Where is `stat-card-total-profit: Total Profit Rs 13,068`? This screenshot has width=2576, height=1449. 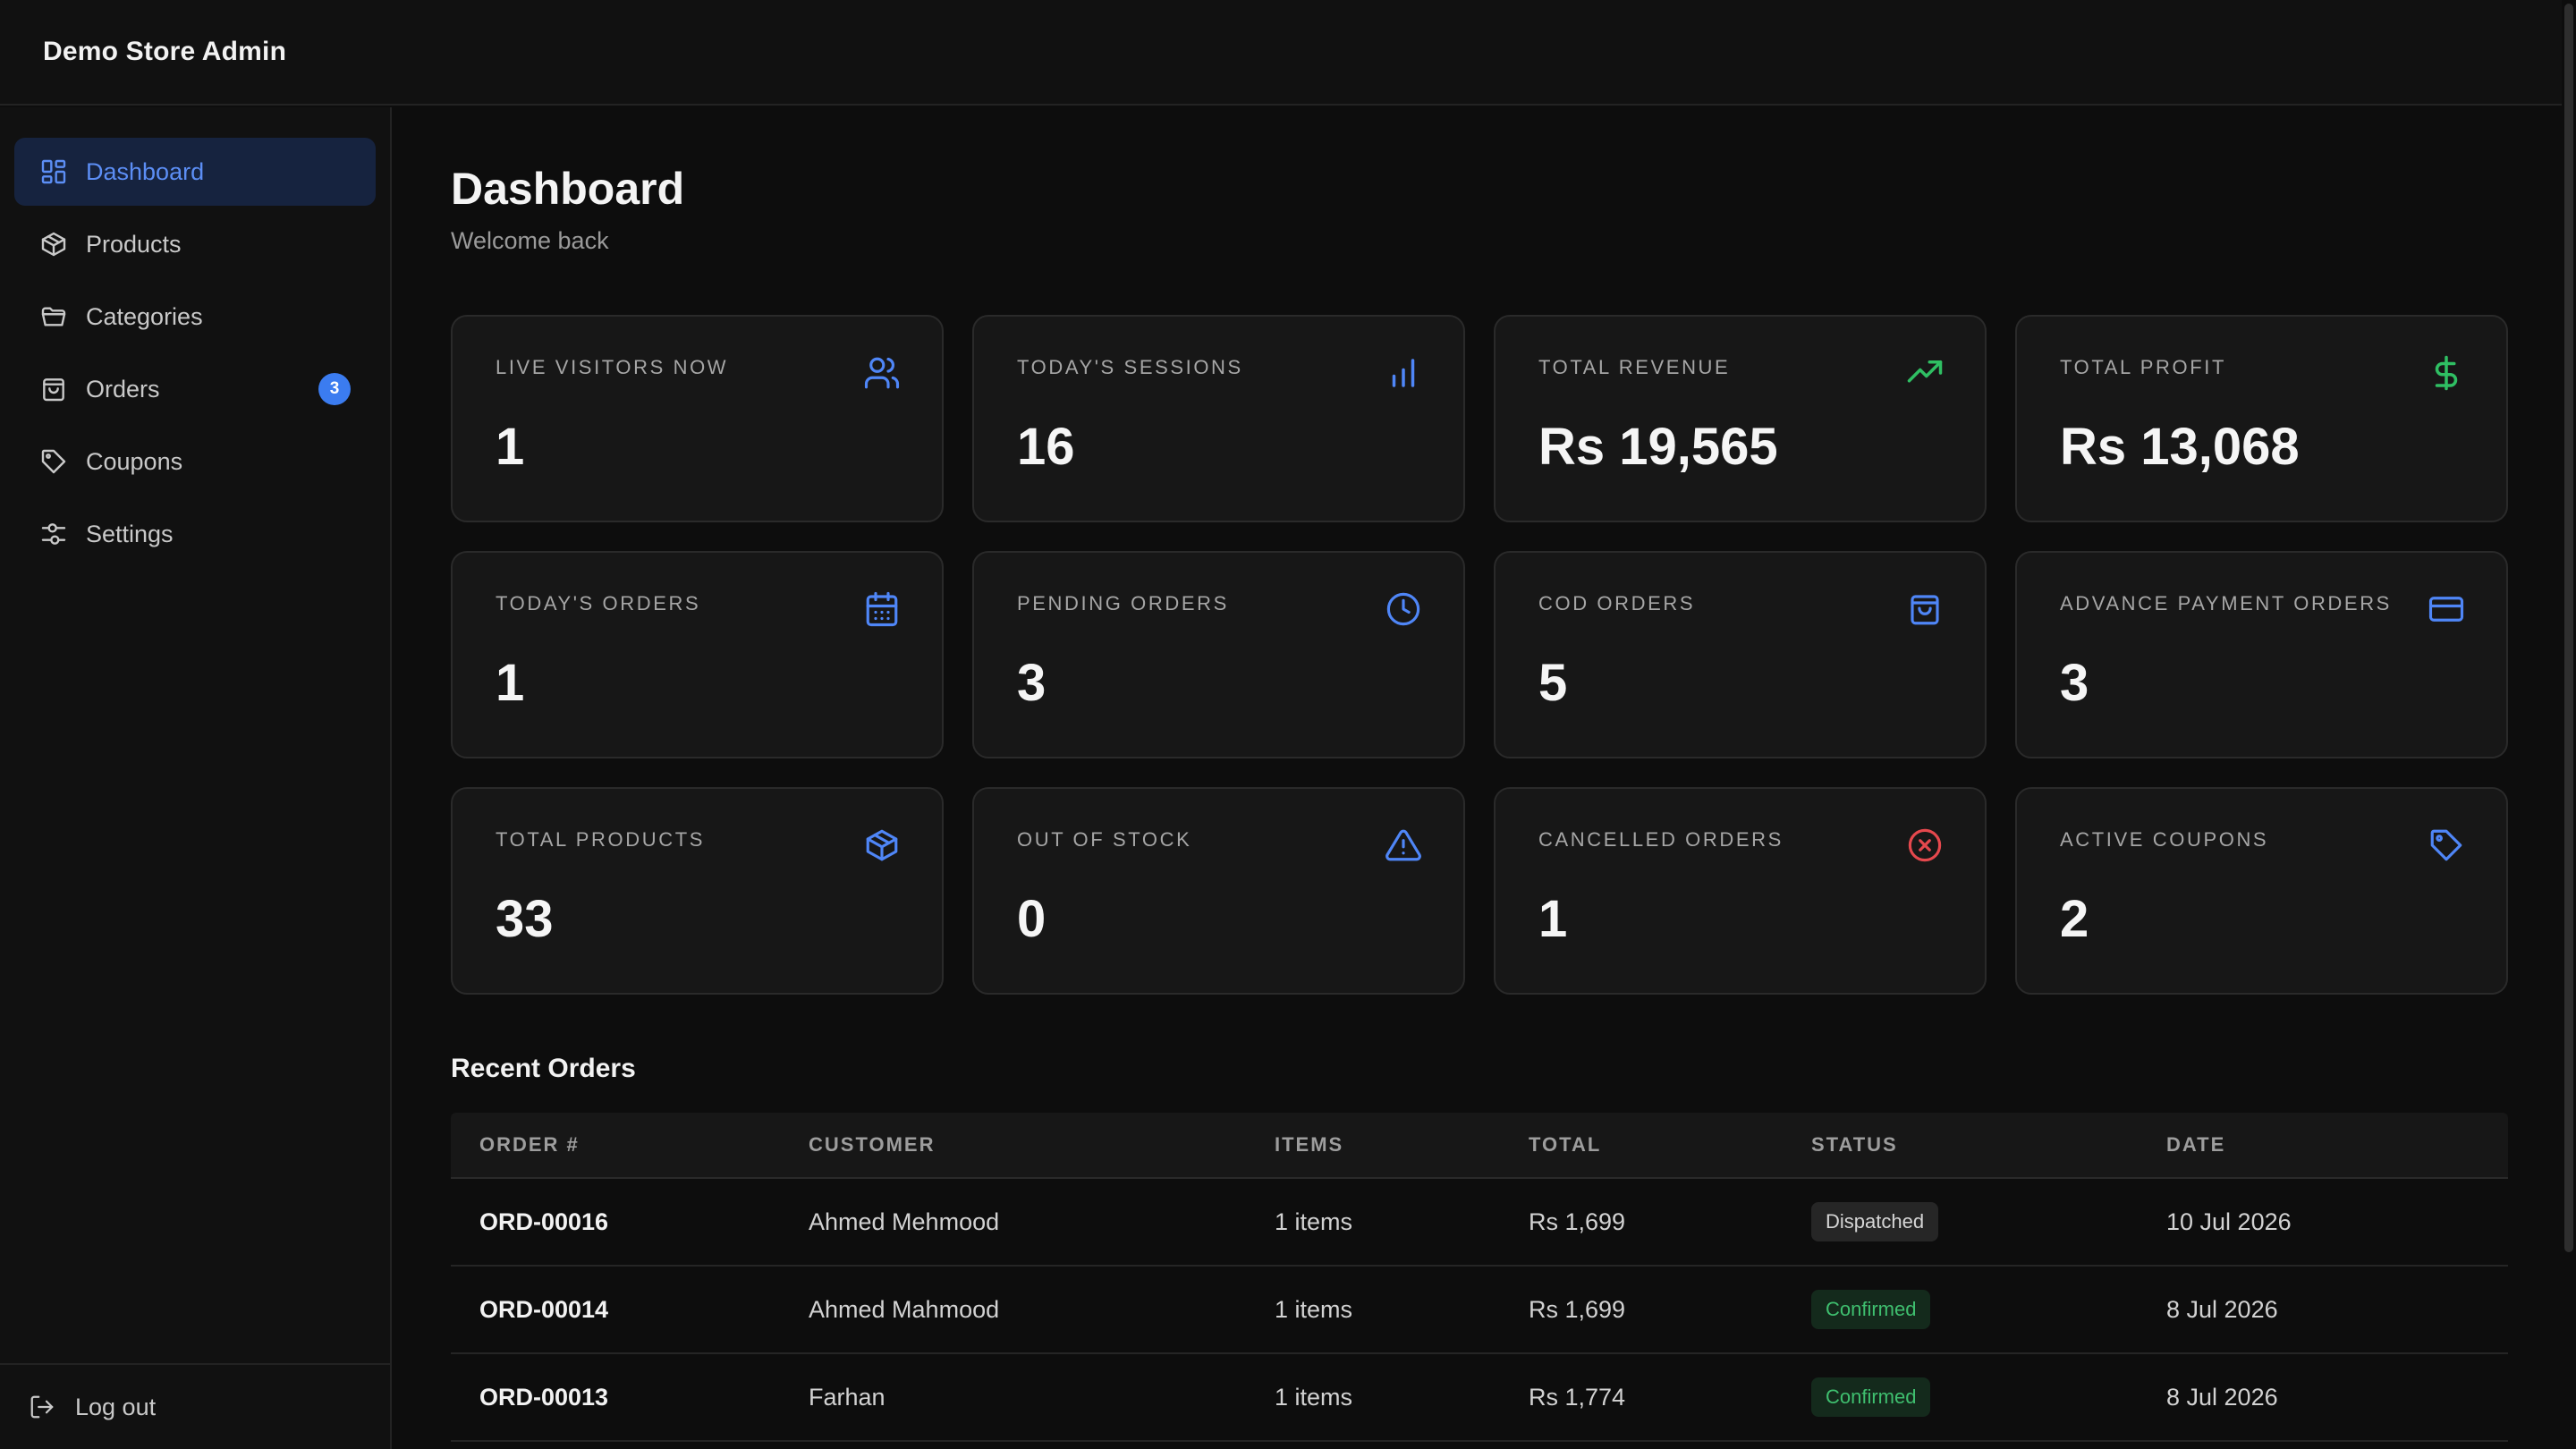 stat-card-total-profit: Total Profit Rs 13,068 is located at coordinates (2261, 418).